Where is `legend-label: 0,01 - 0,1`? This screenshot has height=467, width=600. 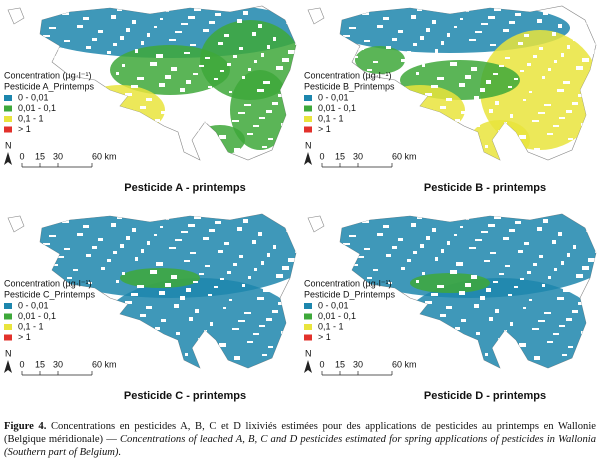 legend-label: 0,01 - 0,1 is located at coordinates (337, 108).